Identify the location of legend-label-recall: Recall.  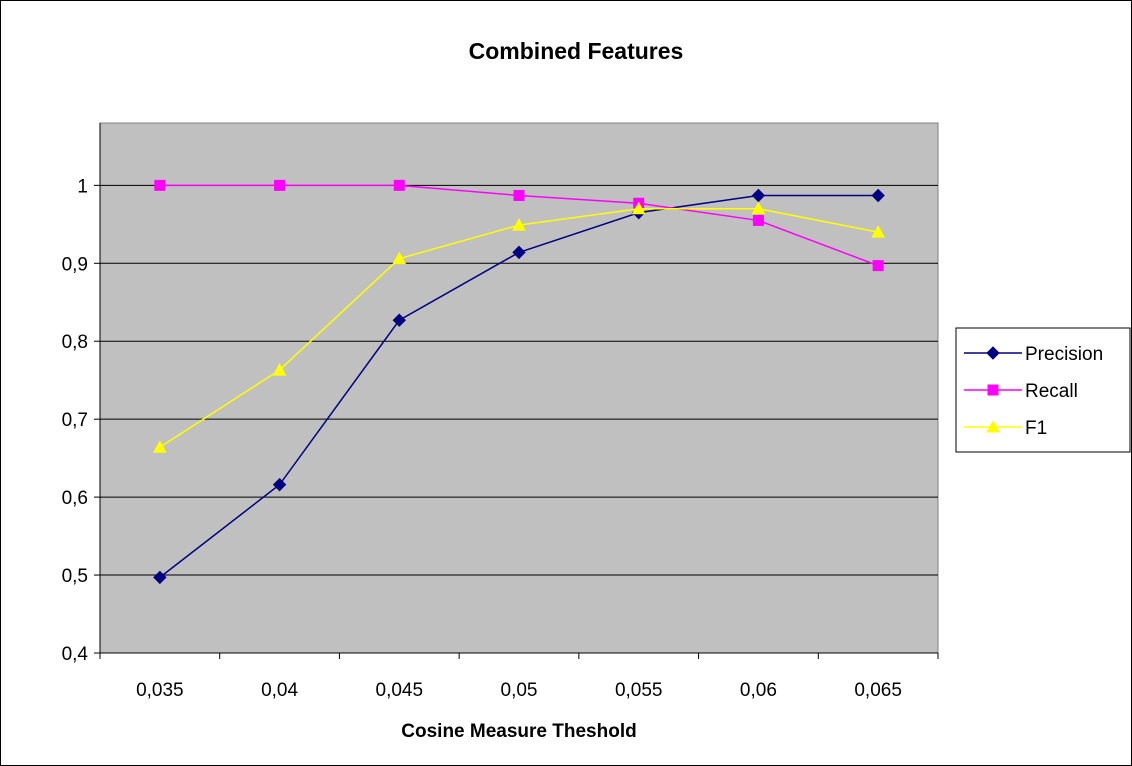
(1051, 391).